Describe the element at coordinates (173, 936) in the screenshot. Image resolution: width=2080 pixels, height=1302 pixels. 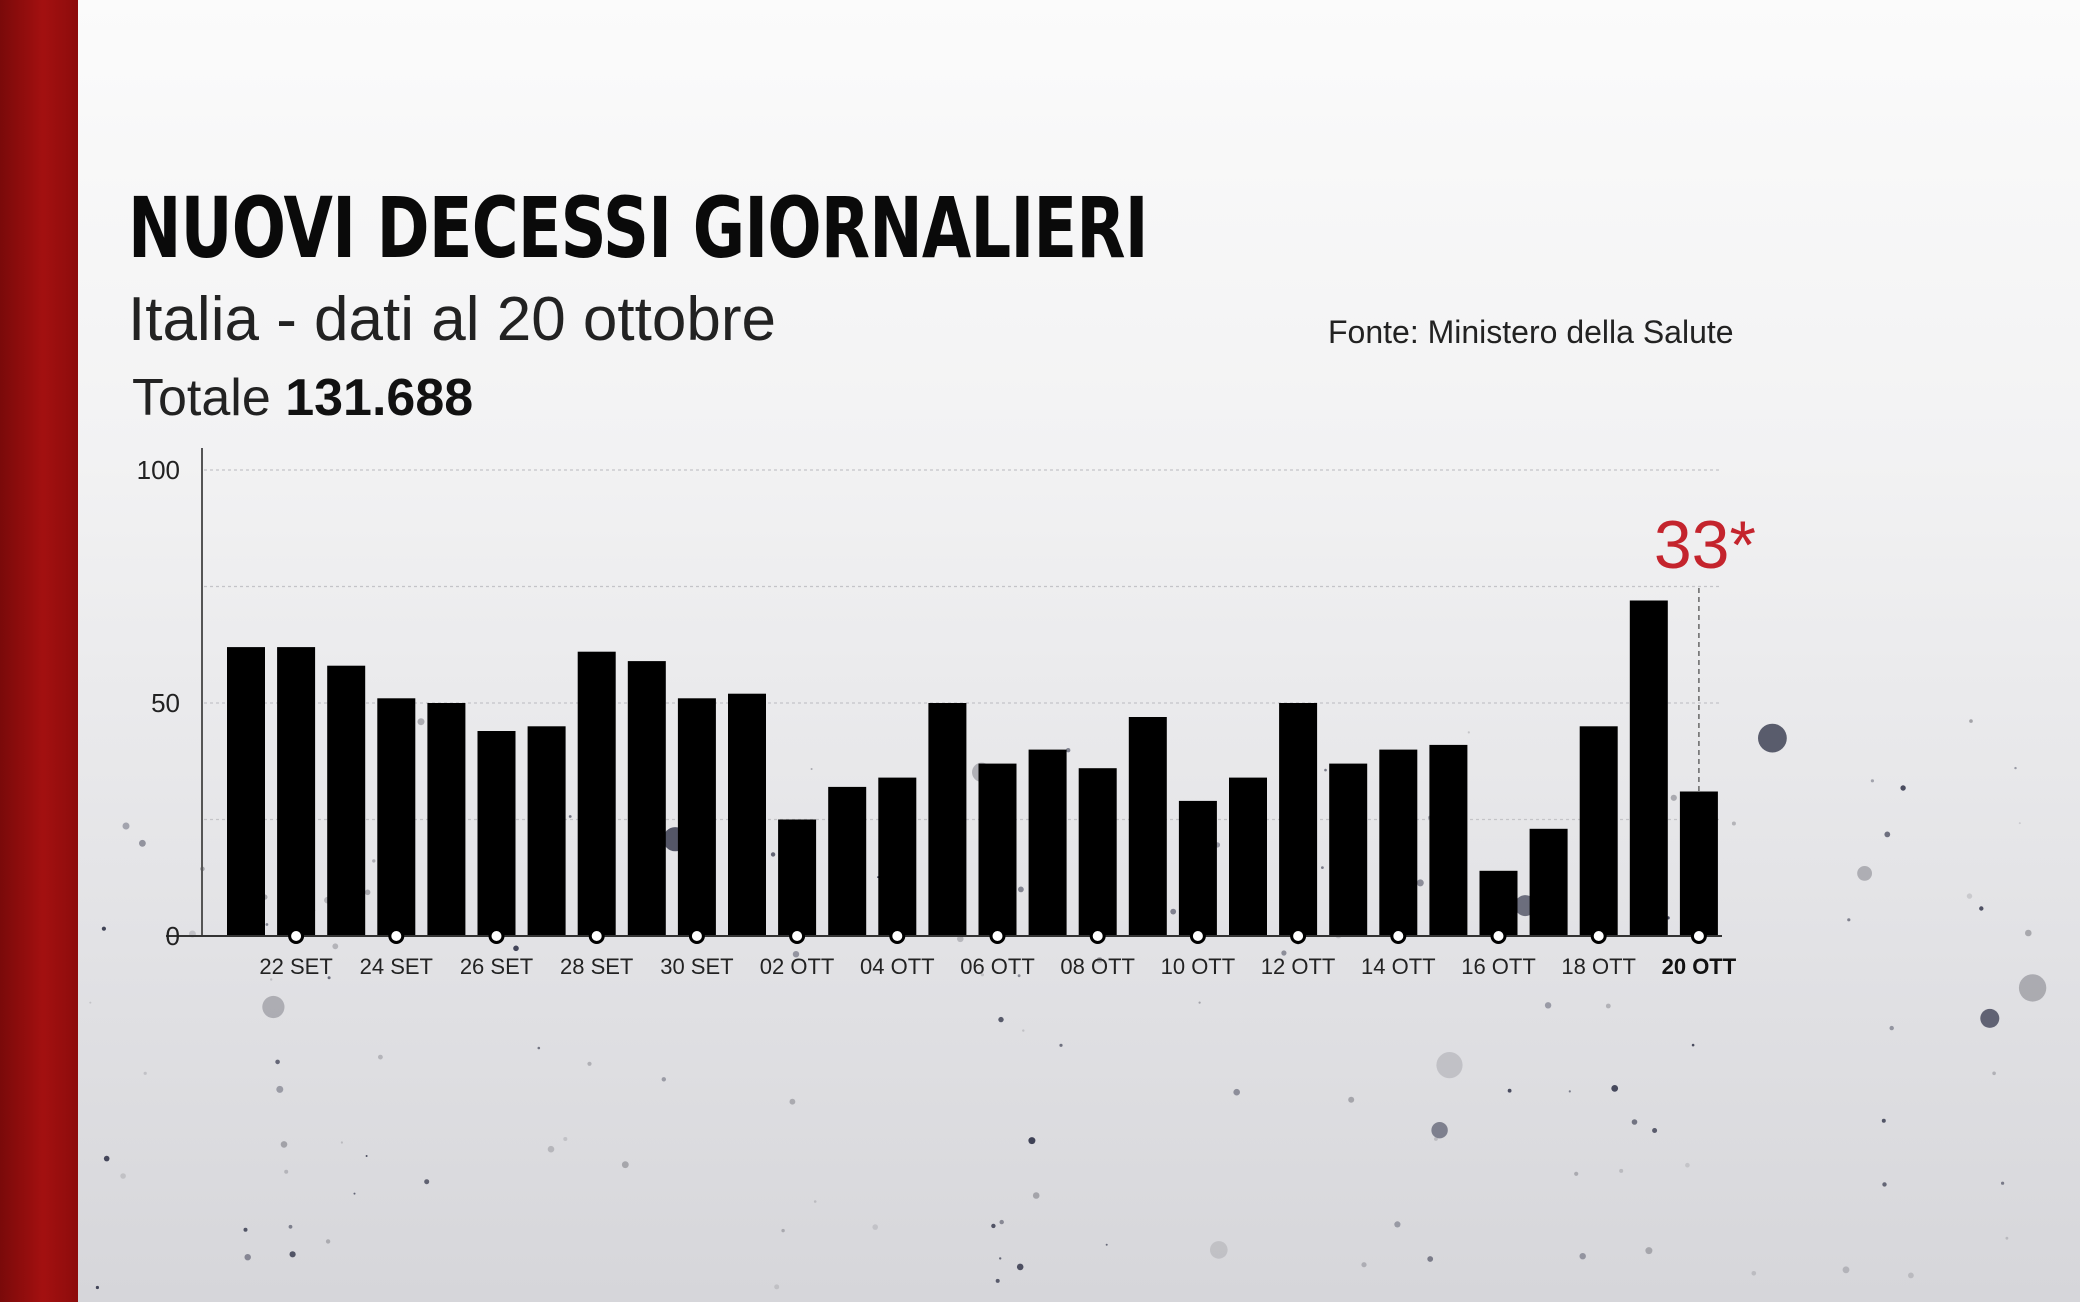
I see `y-tick-label: 0` at that location.